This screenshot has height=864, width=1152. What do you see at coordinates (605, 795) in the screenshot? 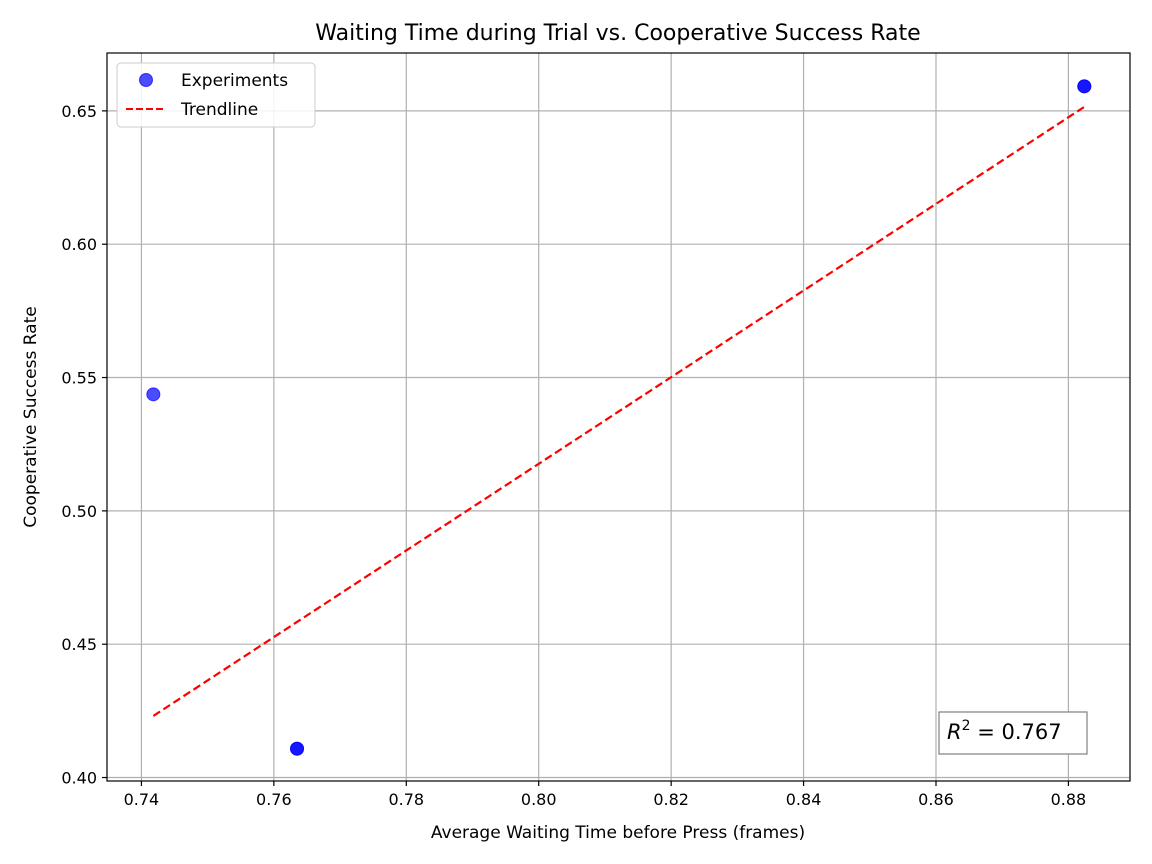
I see `x-axis-ticks: 0.74 0.76 0.78 0.80 0.82 0.84 0.86 0.88` at bounding box center [605, 795].